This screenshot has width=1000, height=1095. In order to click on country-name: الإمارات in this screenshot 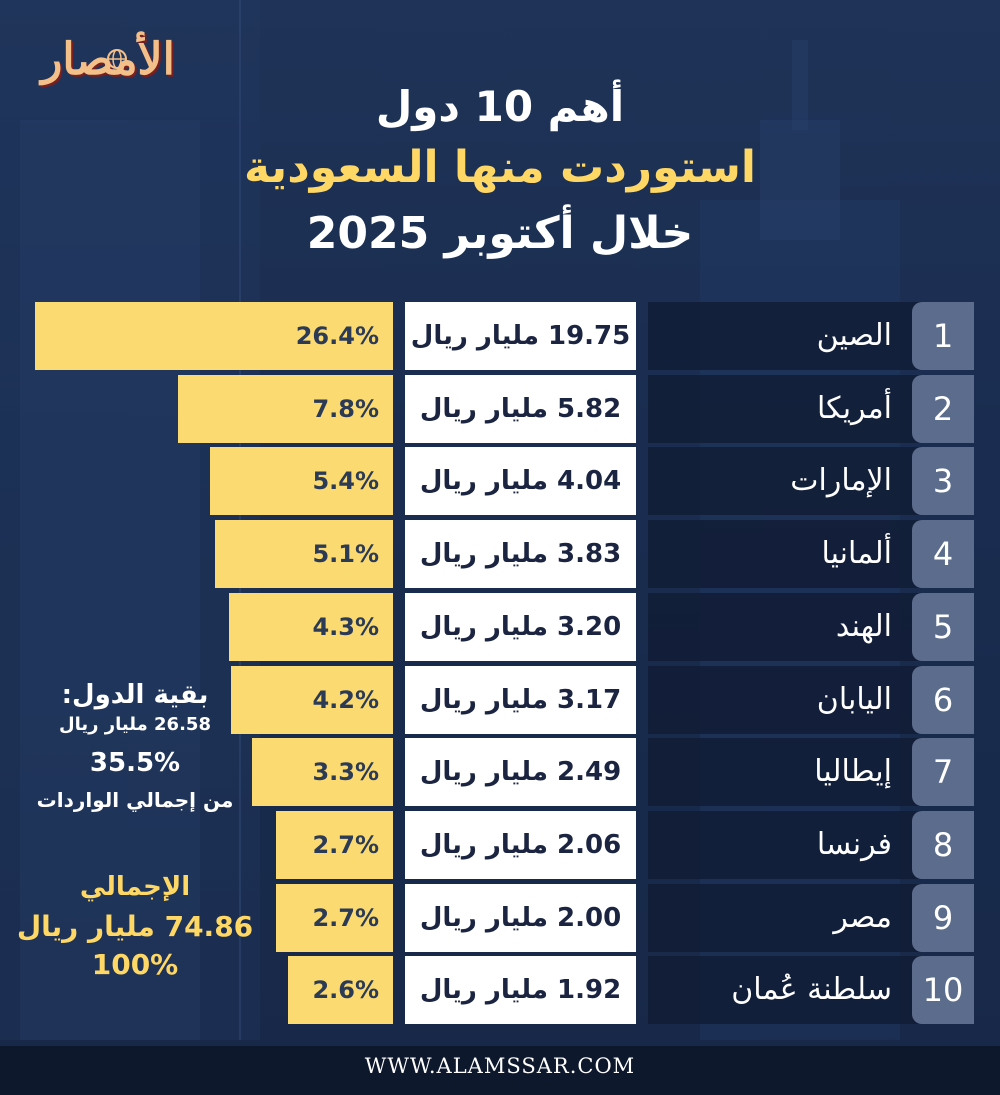, I will do `click(841, 480)`.